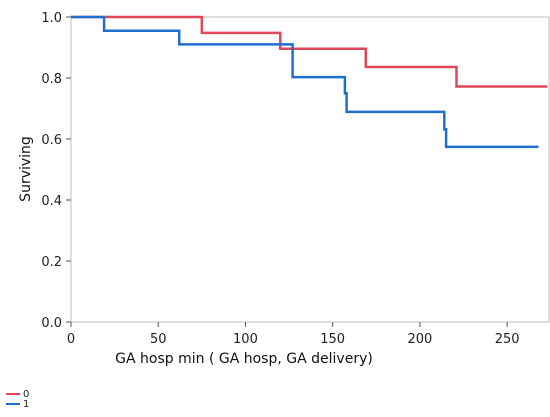 This screenshot has width=550, height=417. Describe the element at coordinates (51, 18) in the screenshot. I see `y-tick-label: 1.0` at that location.